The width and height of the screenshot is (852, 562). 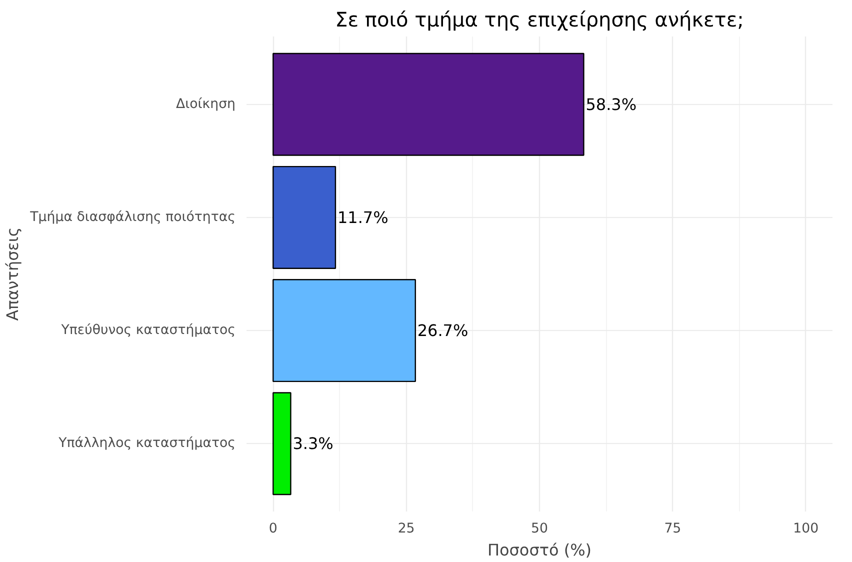 I want to click on data-label: 3.3%, so click(x=313, y=444).